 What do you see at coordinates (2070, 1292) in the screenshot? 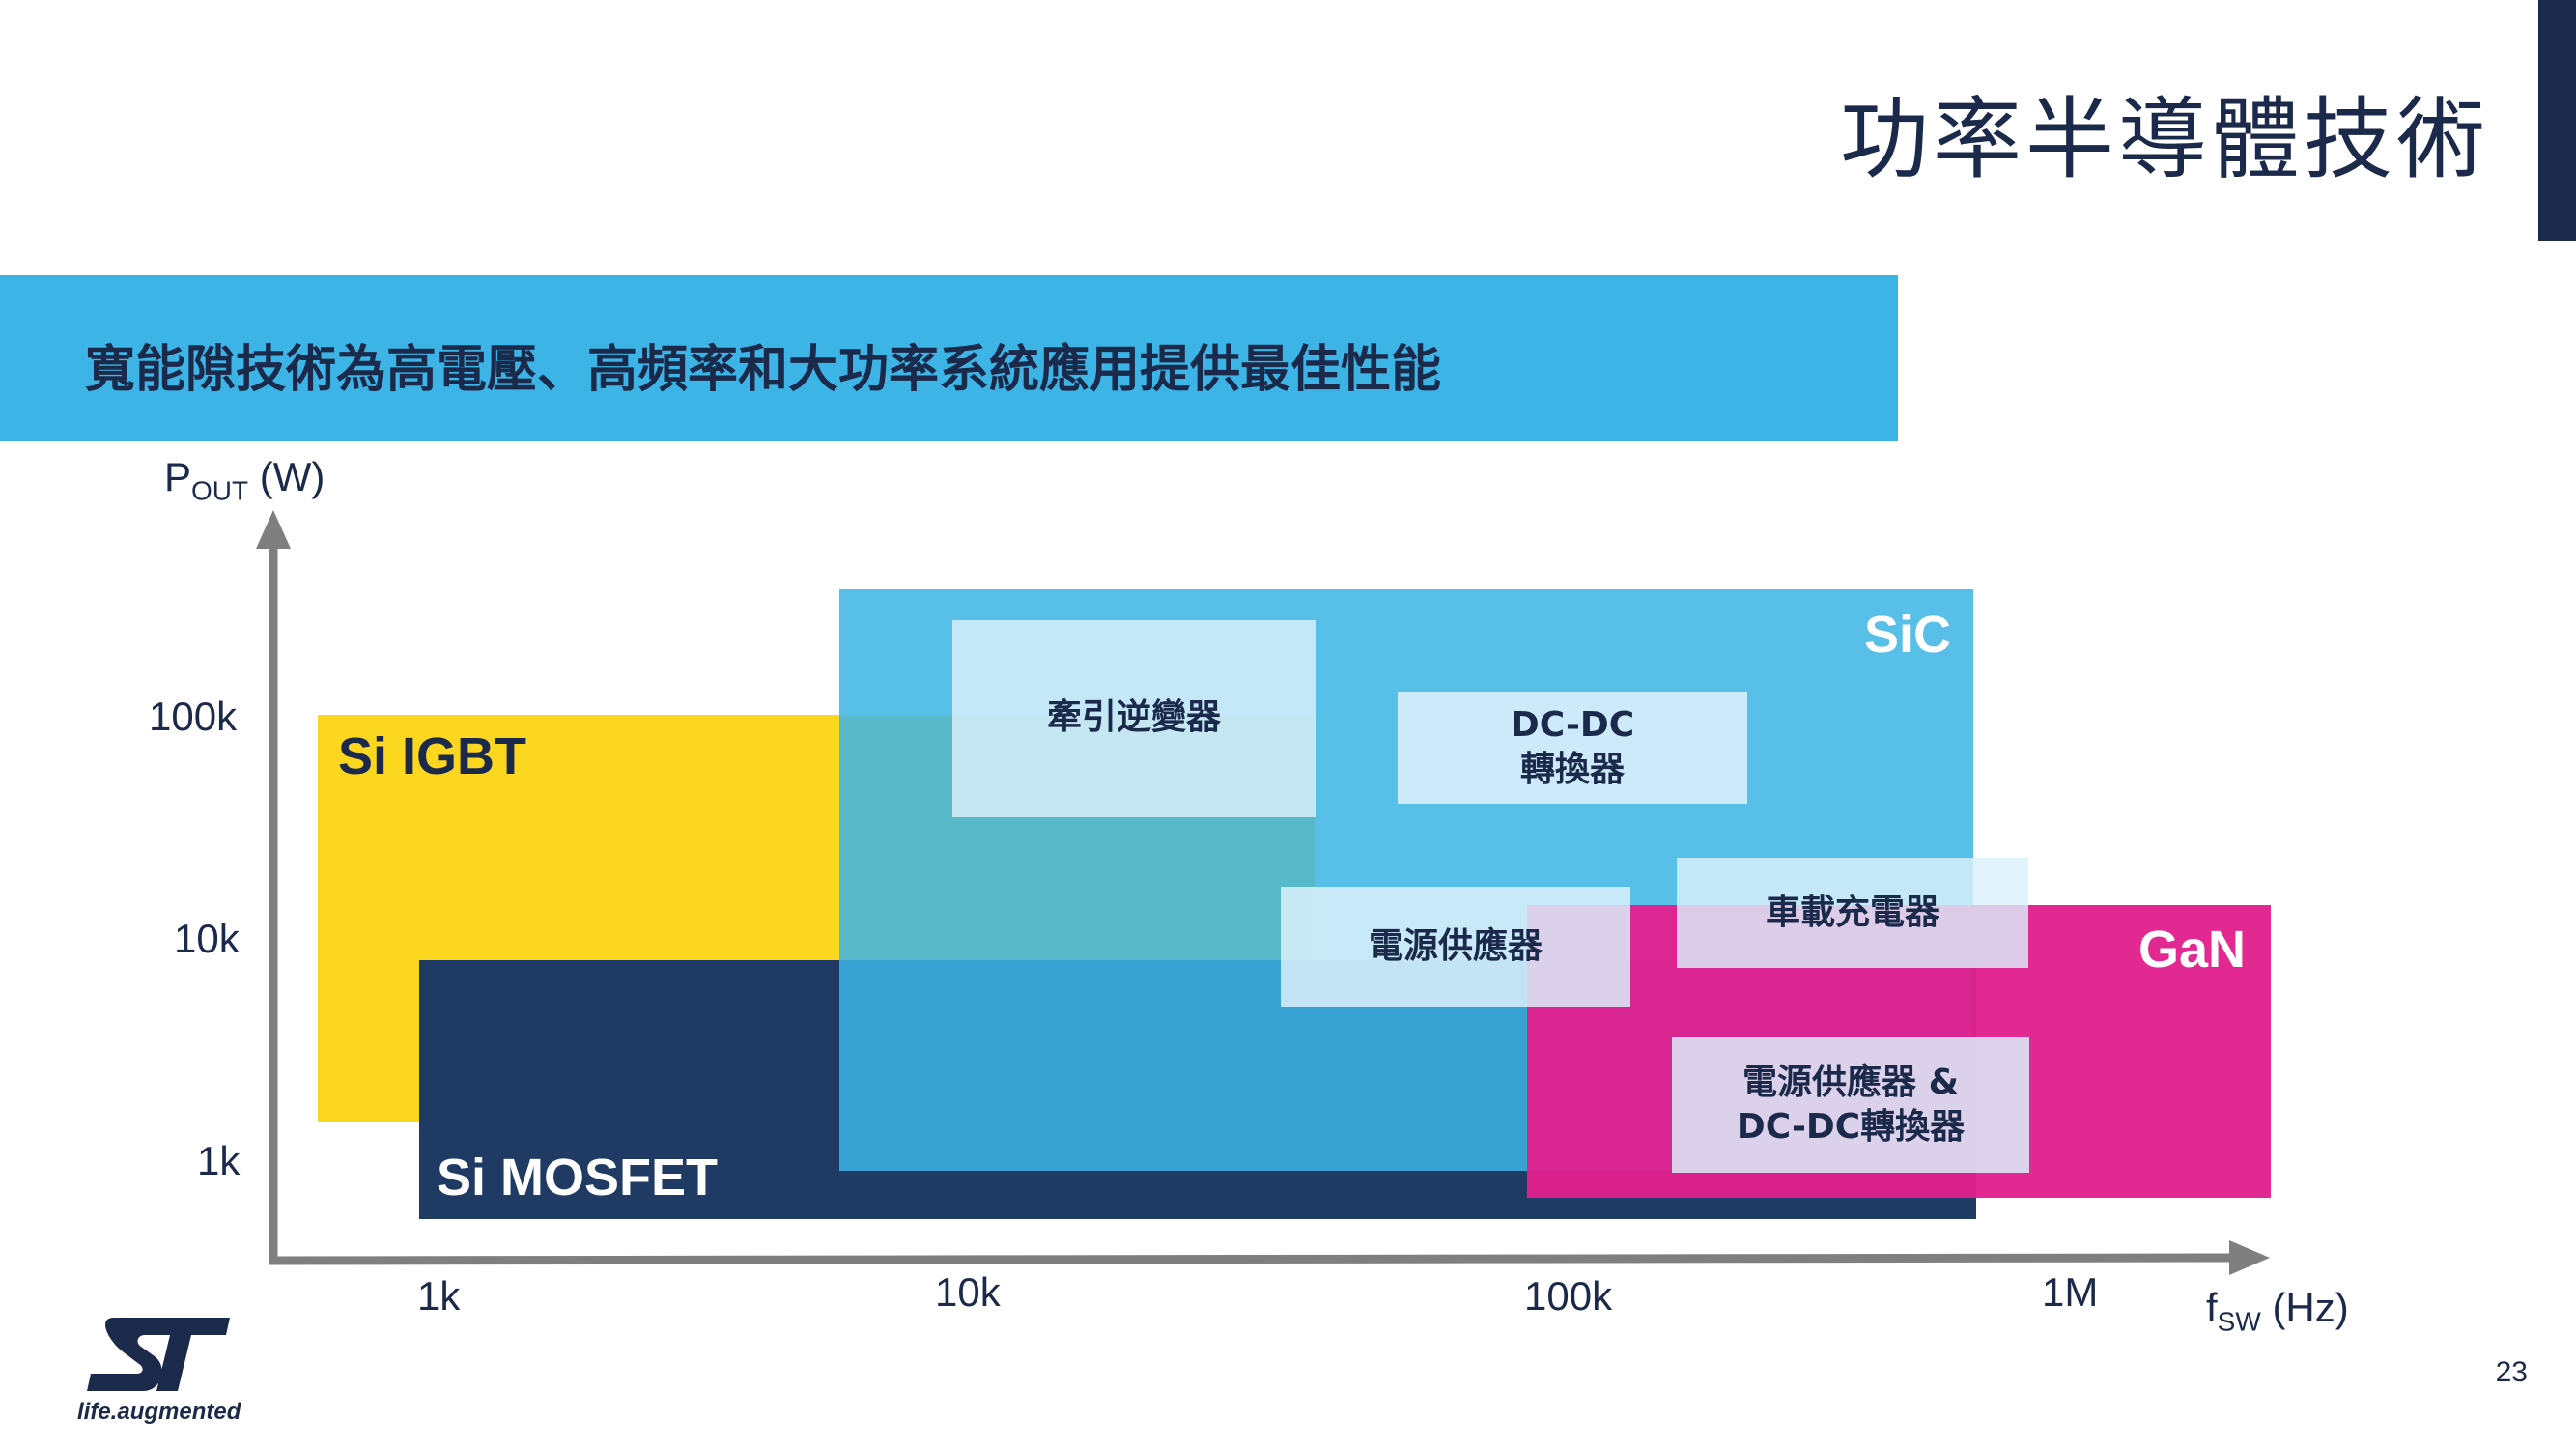
I see `x-tick-label: 1M` at bounding box center [2070, 1292].